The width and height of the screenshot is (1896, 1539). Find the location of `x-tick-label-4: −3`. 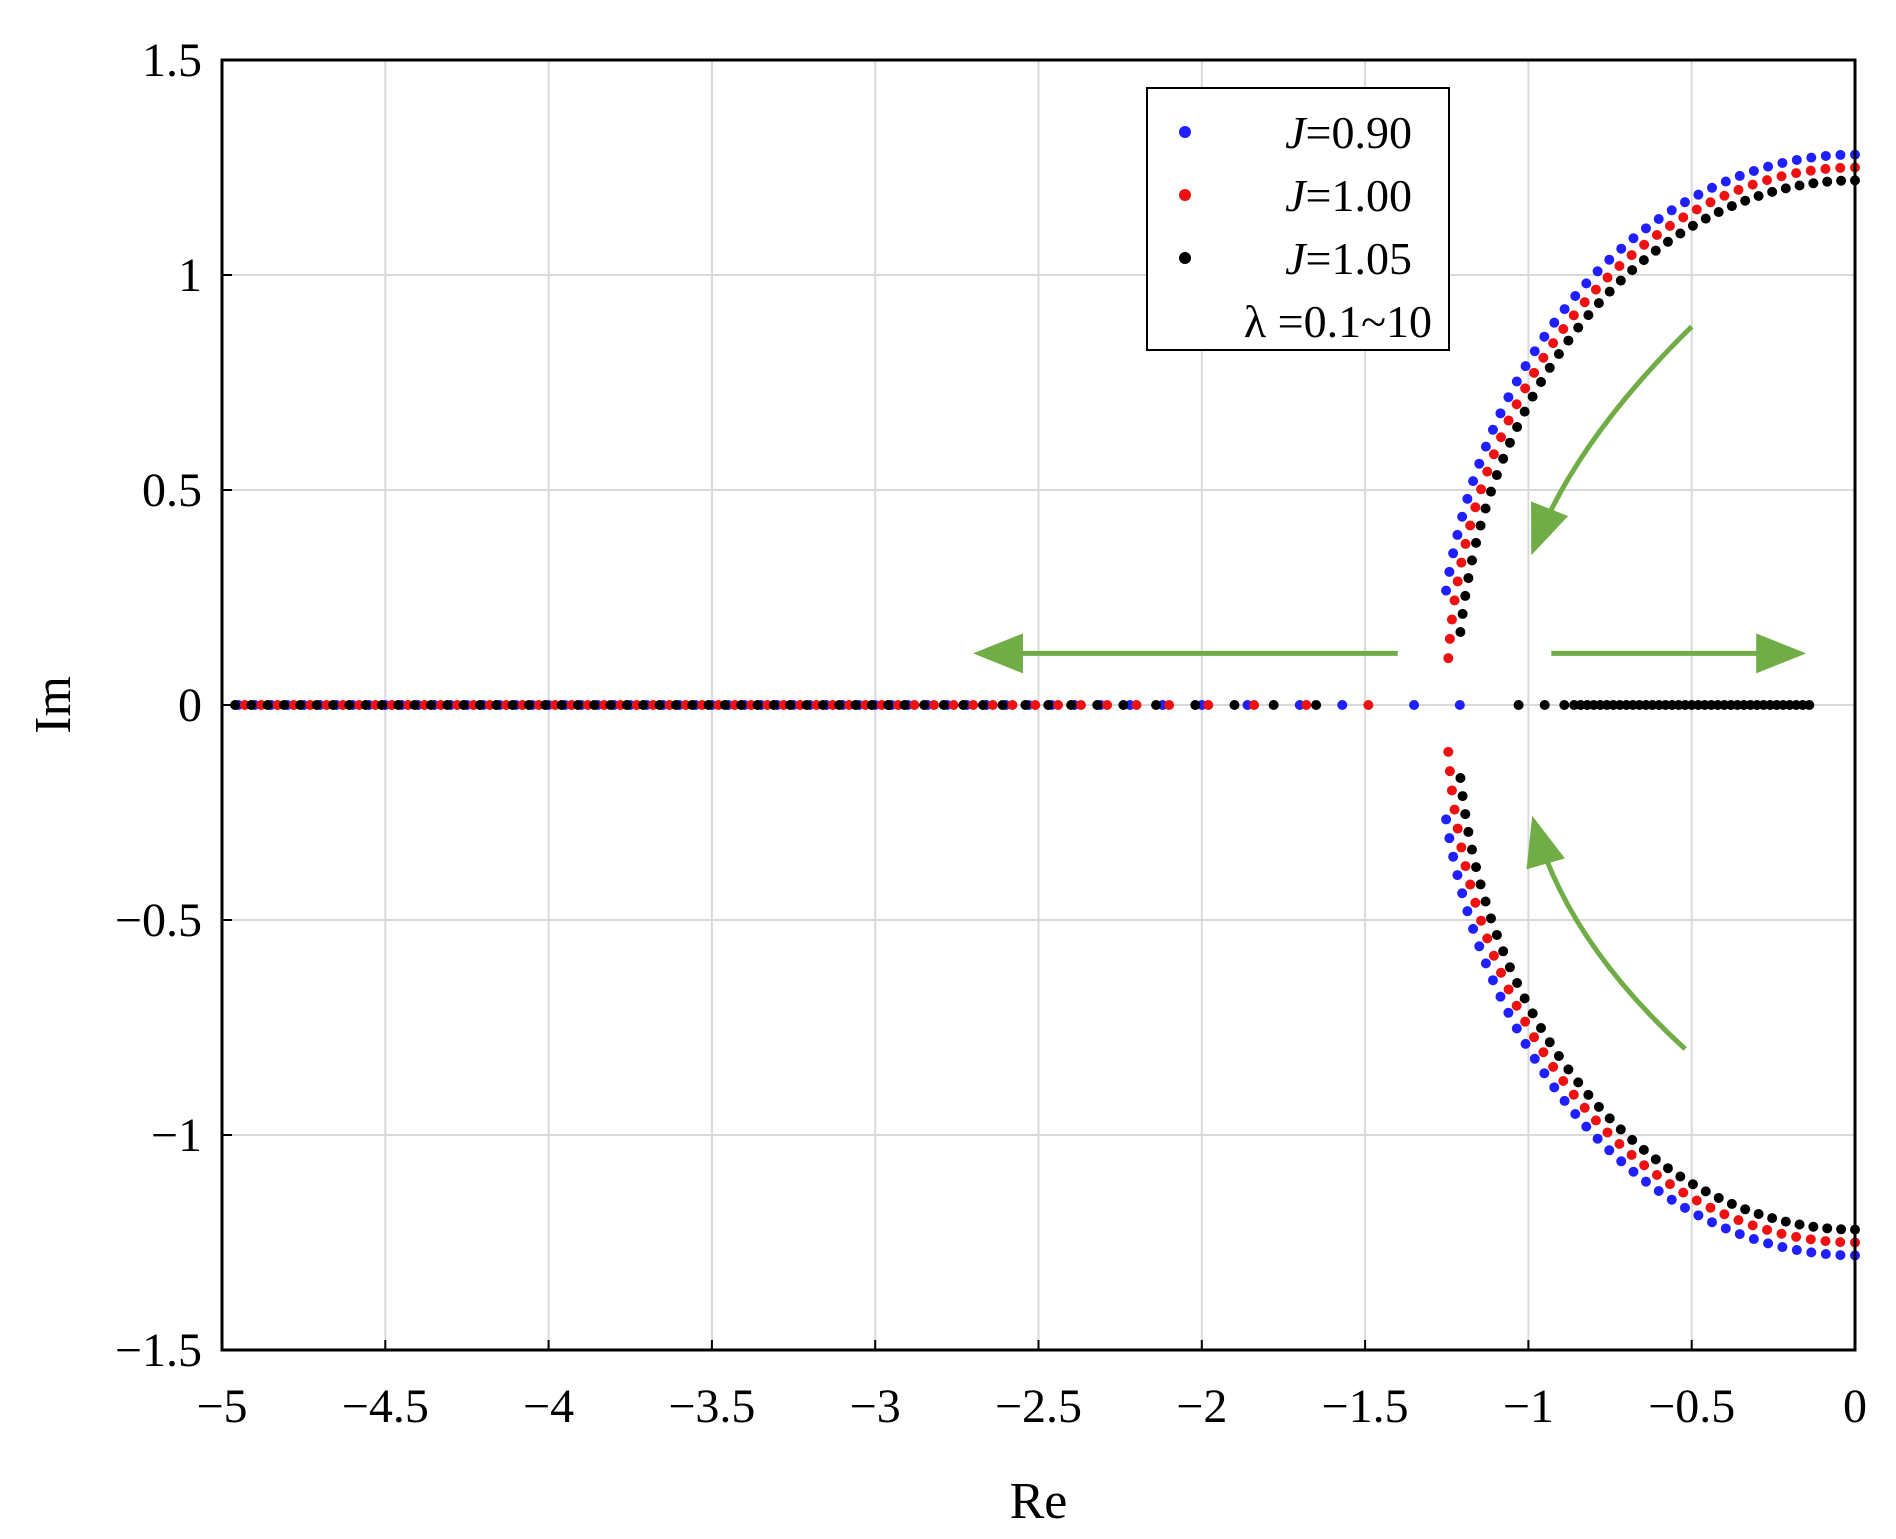

x-tick-label-4: −3 is located at coordinates (875, 1406).